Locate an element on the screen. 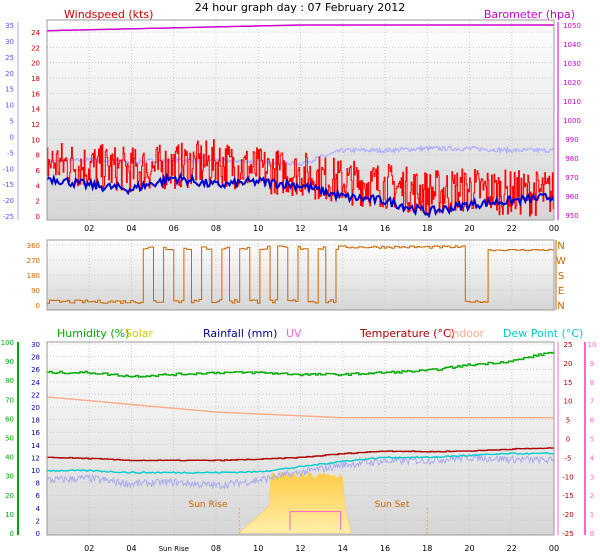 The width and height of the screenshot is (600, 555). label-temperature: Temperature (°C) is located at coordinates (407, 333).